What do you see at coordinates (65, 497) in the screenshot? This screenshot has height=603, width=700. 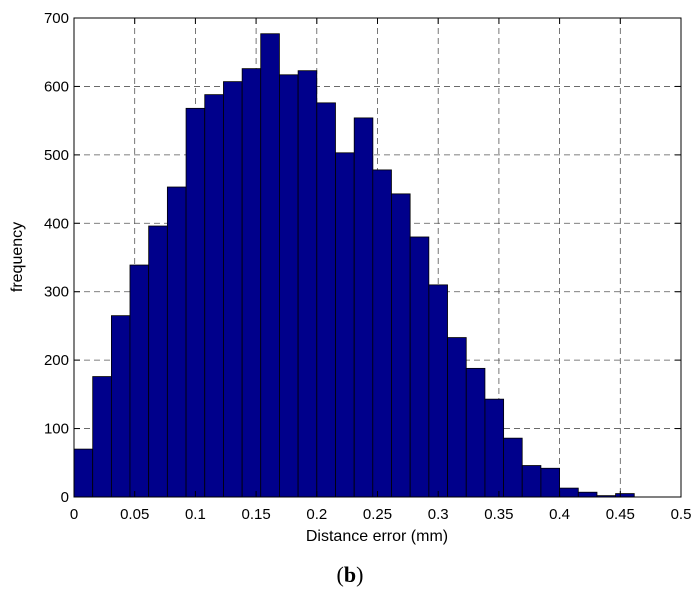 I see `y-tick-label: 0` at bounding box center [65, 497].